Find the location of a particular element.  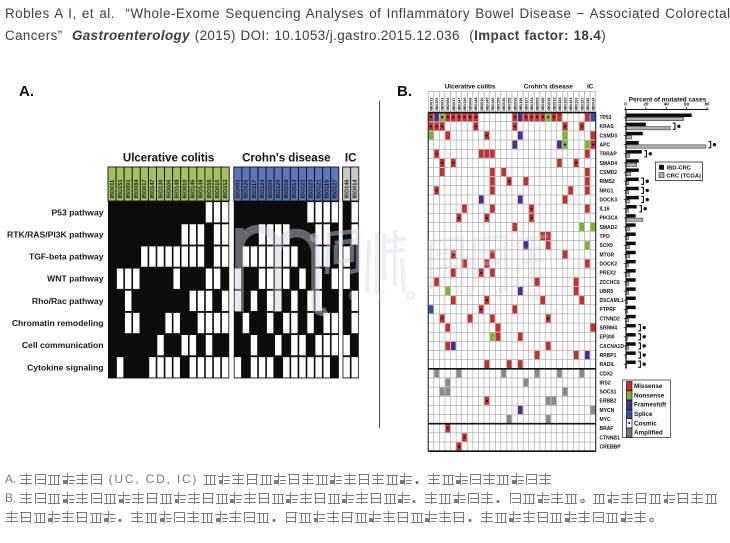

svg-text: Ulcerative colitis is located at coordinates (168, 159).